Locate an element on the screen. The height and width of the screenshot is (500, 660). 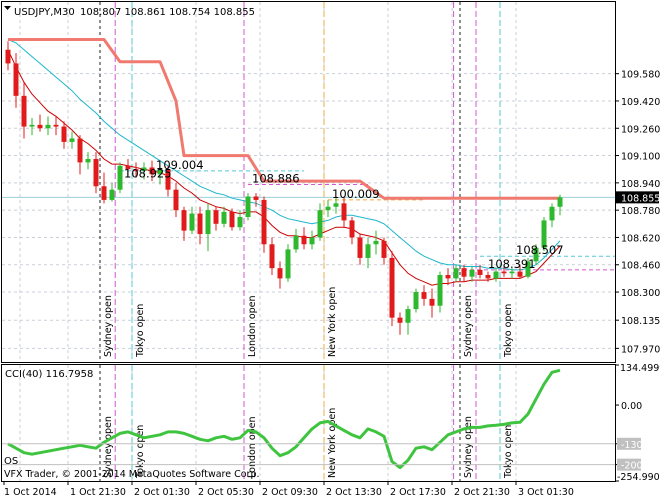
x-tick-label: 2 Oct 05:30 is located at coordinates (226, 492).